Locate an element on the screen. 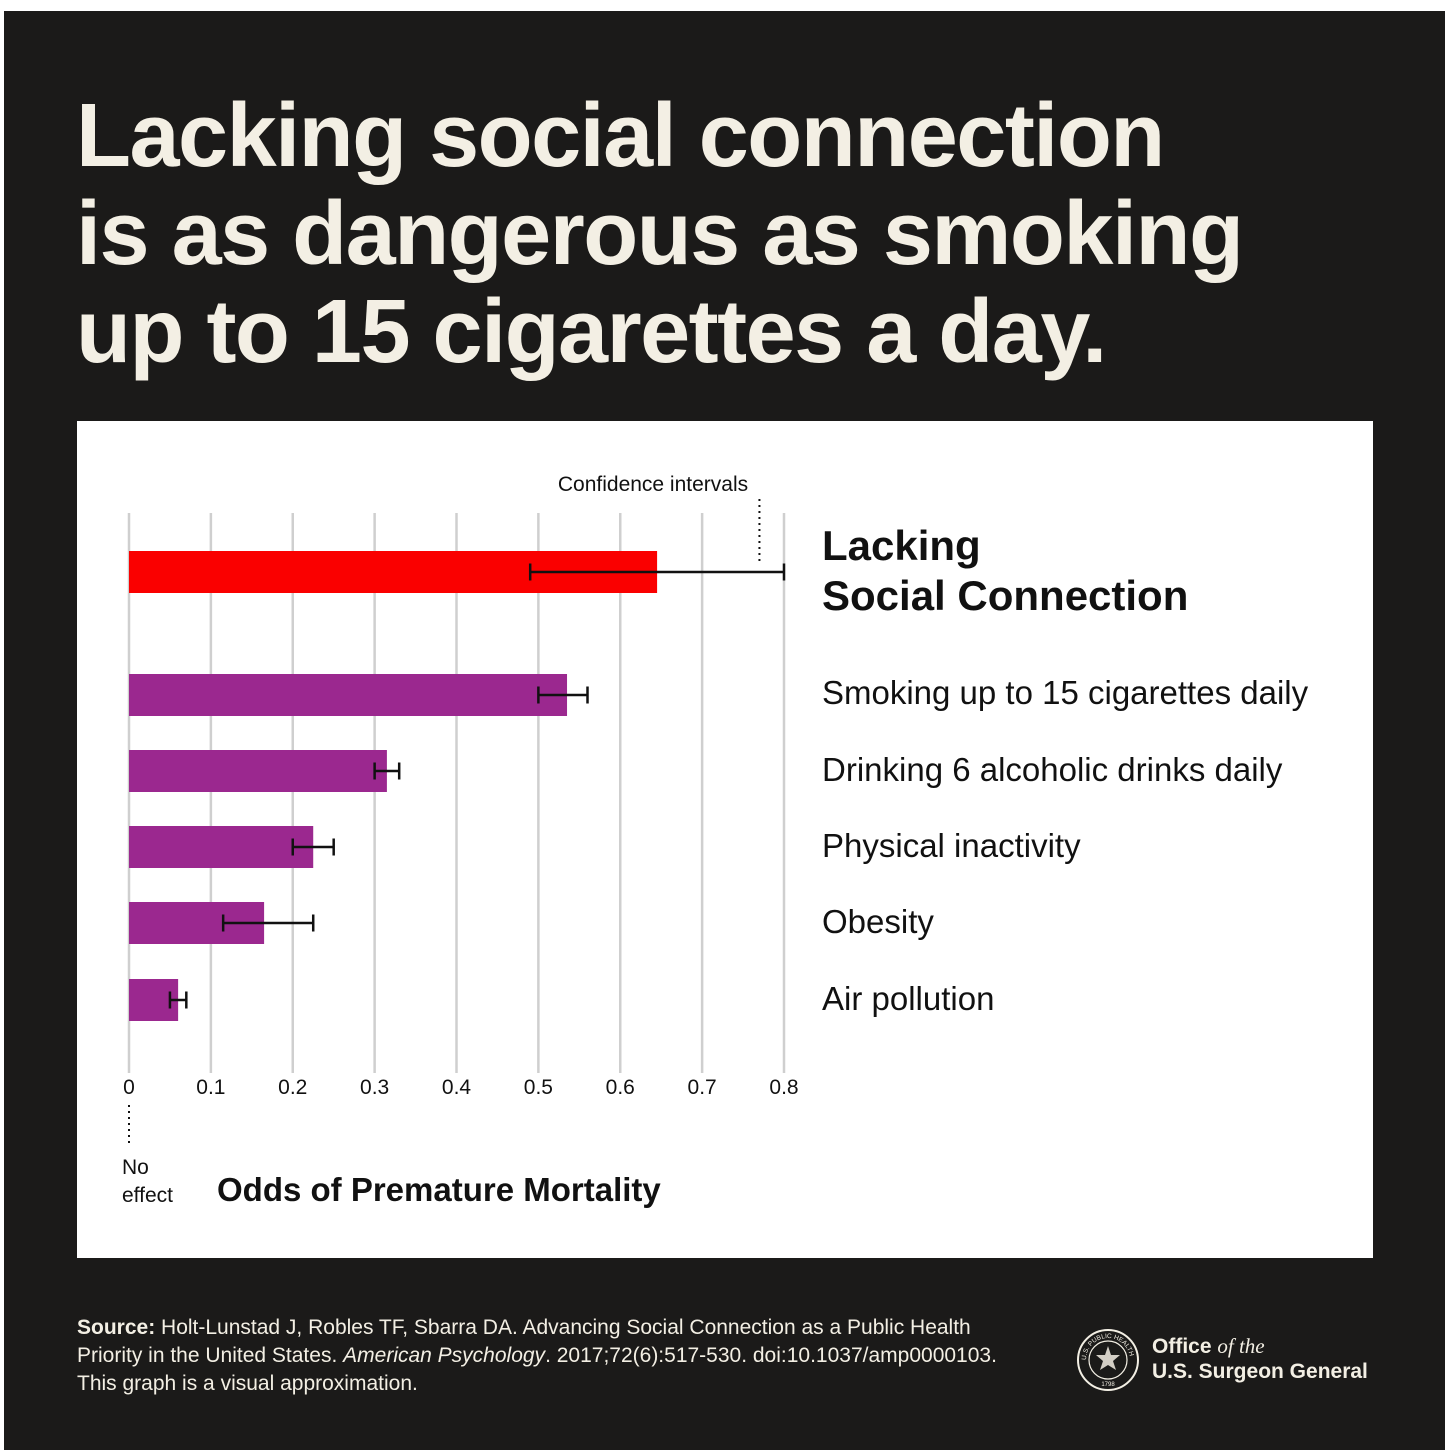 Image resolution: width=1456 pixels, height=1455 pixels. x-tick-label: 0.4 is located at coordinates (457, 1087).